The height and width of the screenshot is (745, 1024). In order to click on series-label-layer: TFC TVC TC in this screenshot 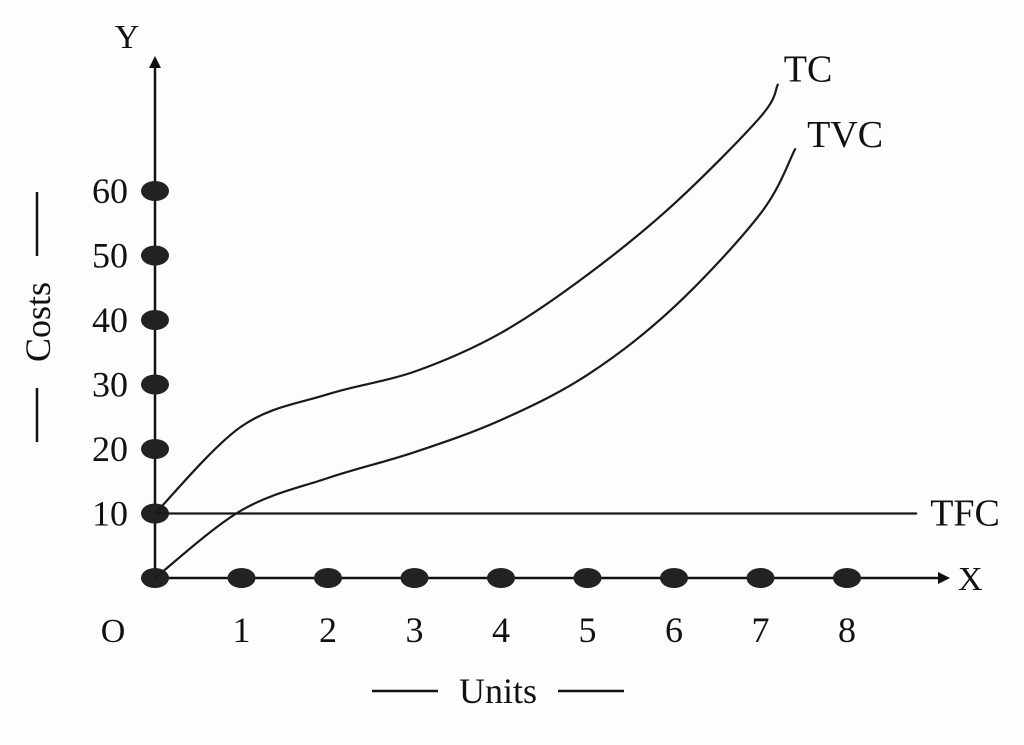, I will do `click(892, 292)`.